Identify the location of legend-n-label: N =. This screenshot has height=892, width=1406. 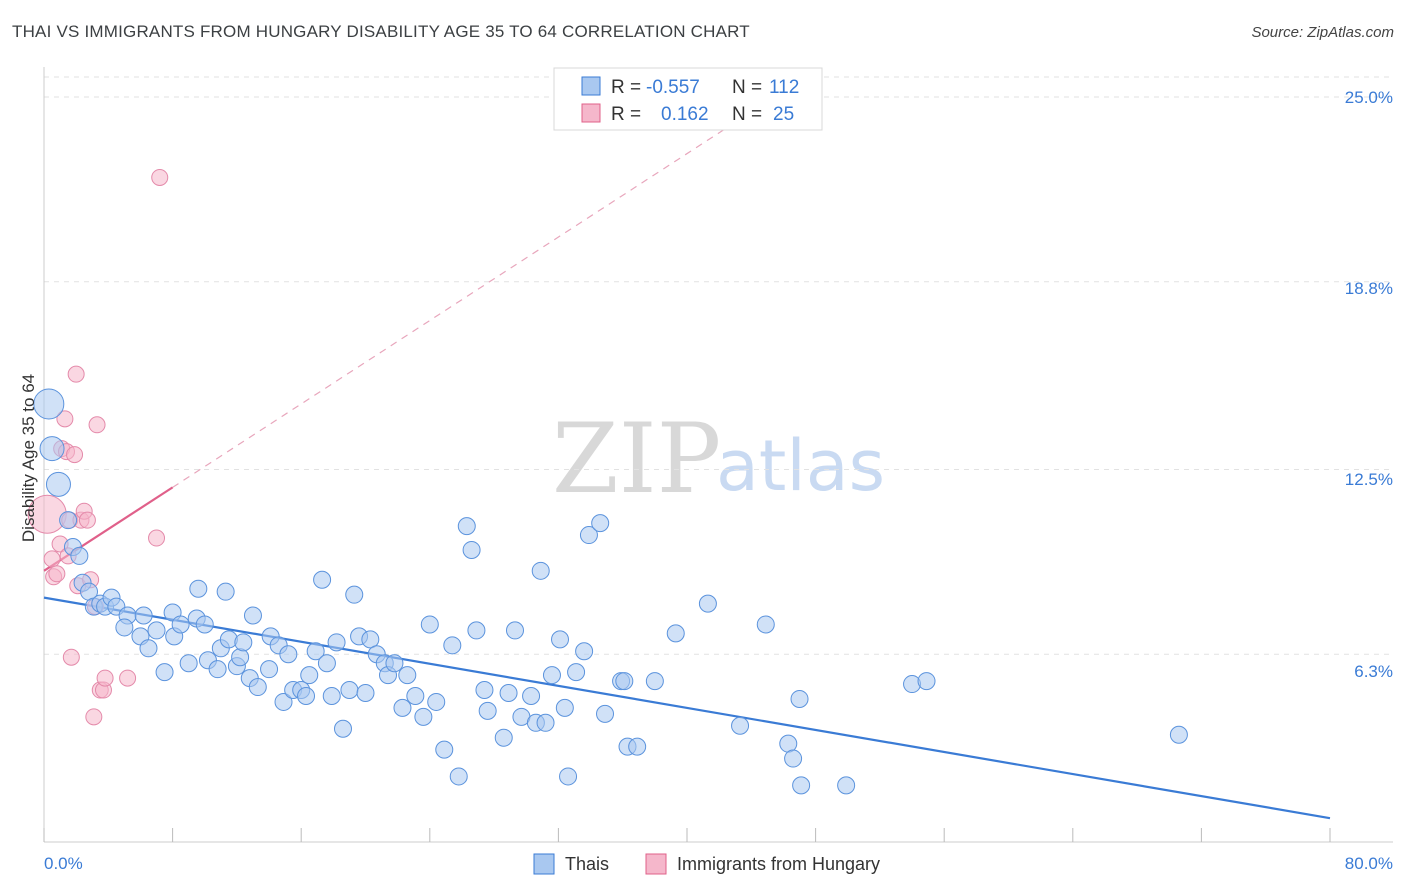
(747, 114).